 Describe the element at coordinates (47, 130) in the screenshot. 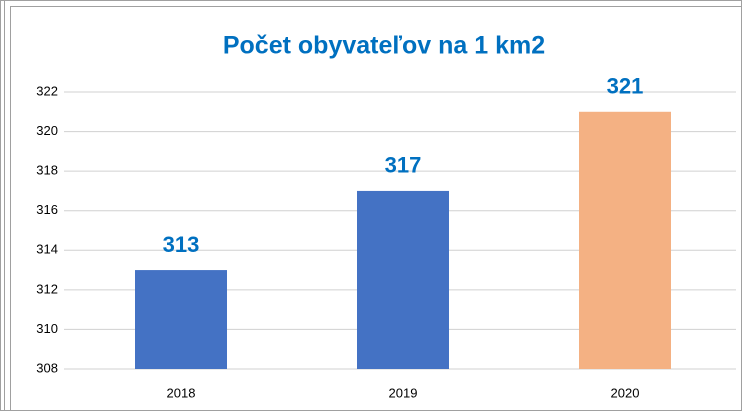

I see `y-tick-label: 320` at that location.